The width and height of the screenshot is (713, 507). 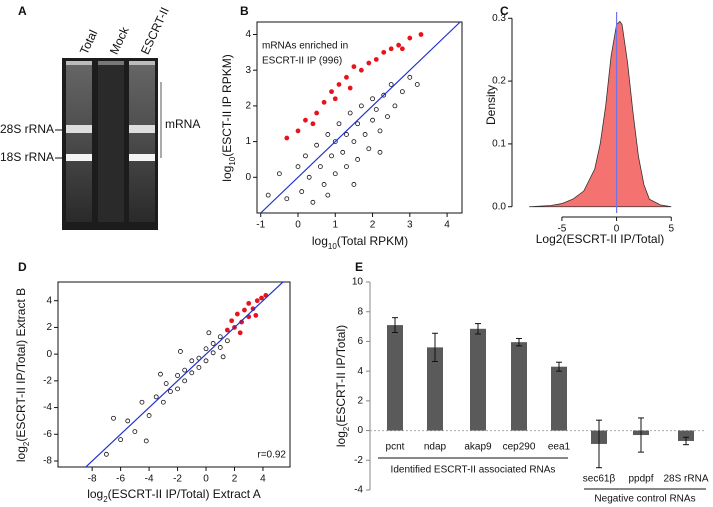 I want to click on y-tick-label: 0.3, so click(x=499, y=18).